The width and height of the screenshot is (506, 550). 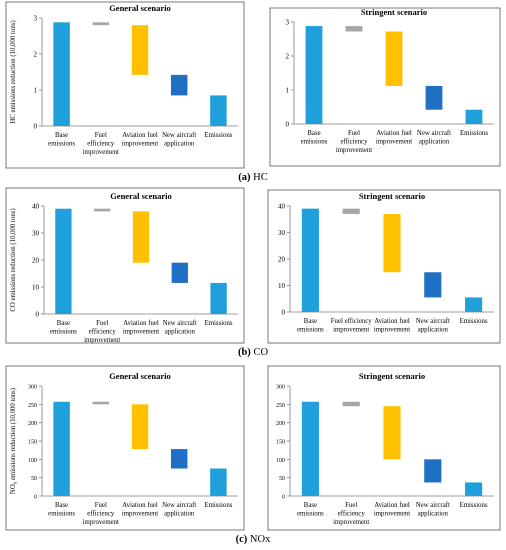 I want to click on caption-nox: (c) NOx, so click(x=253, y=539).